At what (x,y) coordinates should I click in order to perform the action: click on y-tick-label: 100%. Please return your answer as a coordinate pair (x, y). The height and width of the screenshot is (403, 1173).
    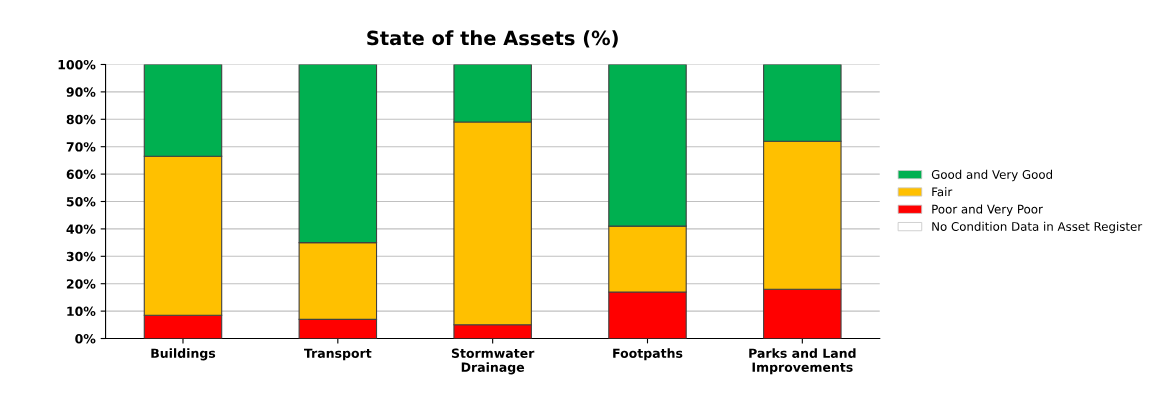
    Looking at the image, I should click on (77, 64).